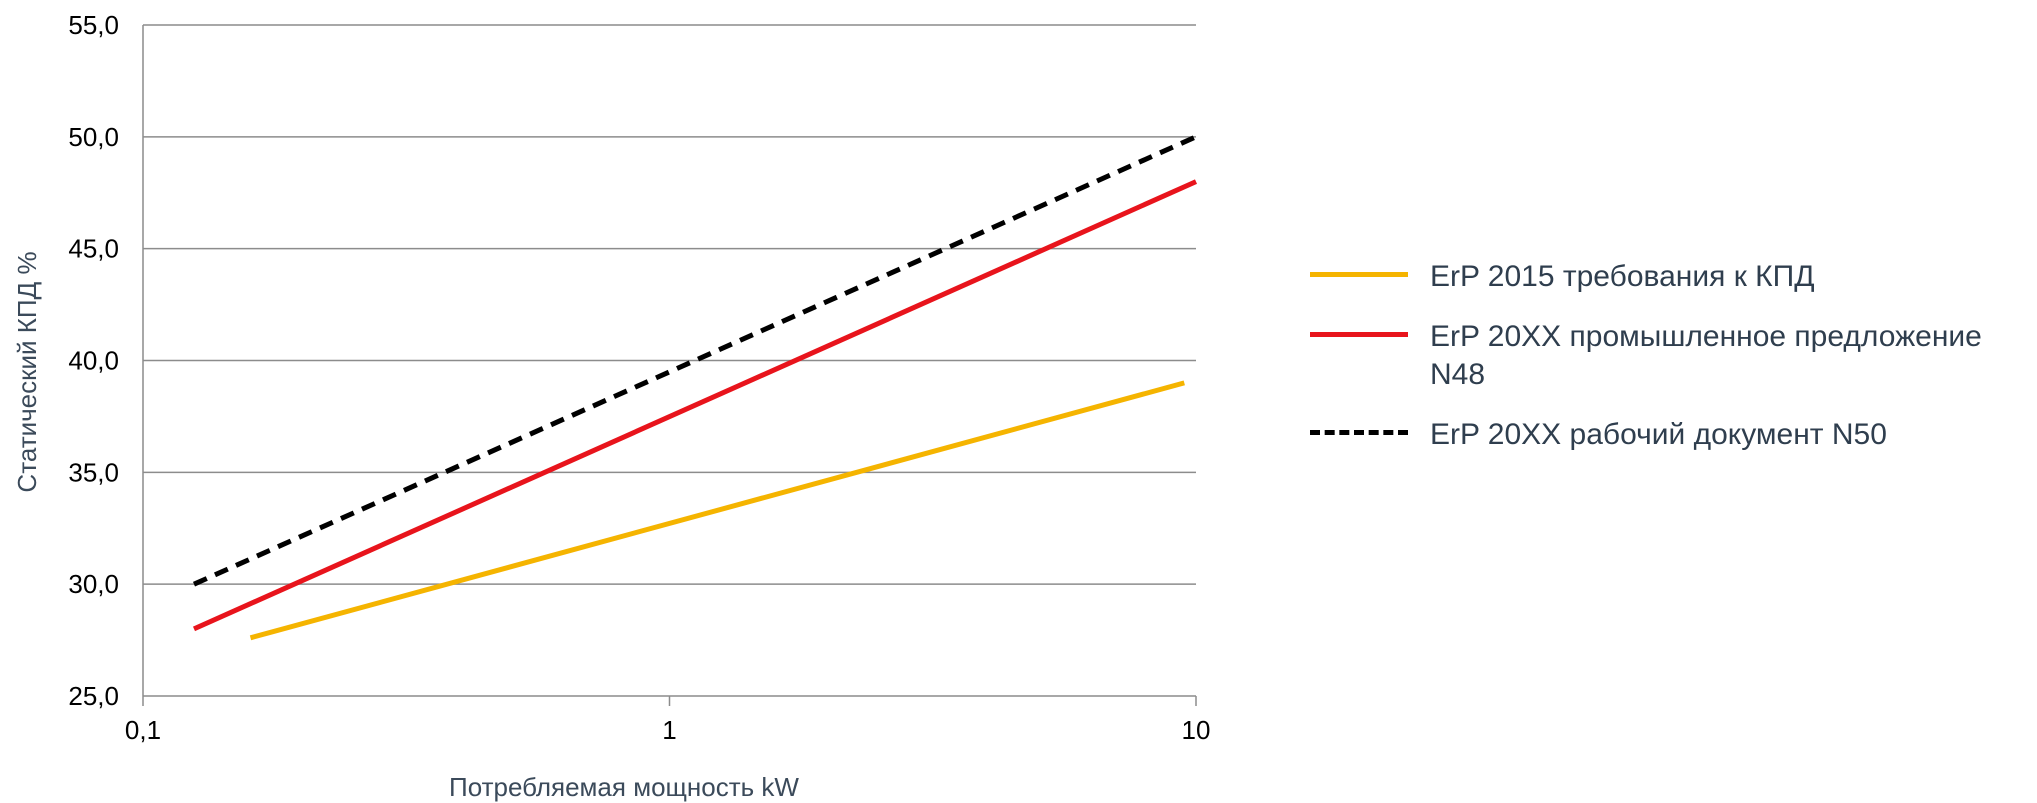 This screenshot has height=803, width=2037. Describe the element at coordinates (93, 137) in the screenshot. I see `y-tick-label: 50,0` at that location.